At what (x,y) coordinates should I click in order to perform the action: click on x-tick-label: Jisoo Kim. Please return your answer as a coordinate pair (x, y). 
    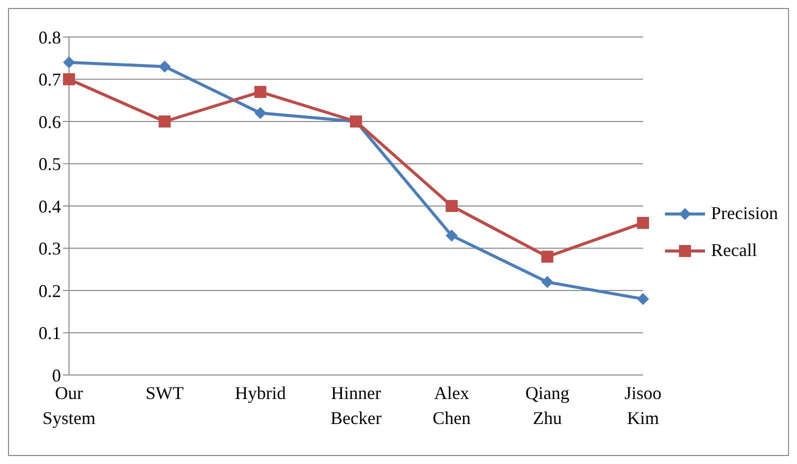
    Looking at the image, I should click on (643, 405).